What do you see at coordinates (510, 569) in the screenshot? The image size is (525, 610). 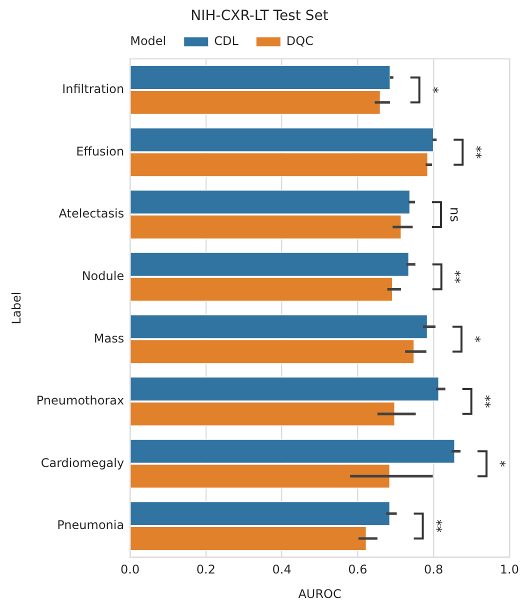 I see `x-tick-label: 1.0` at bounding box center [510, 569].